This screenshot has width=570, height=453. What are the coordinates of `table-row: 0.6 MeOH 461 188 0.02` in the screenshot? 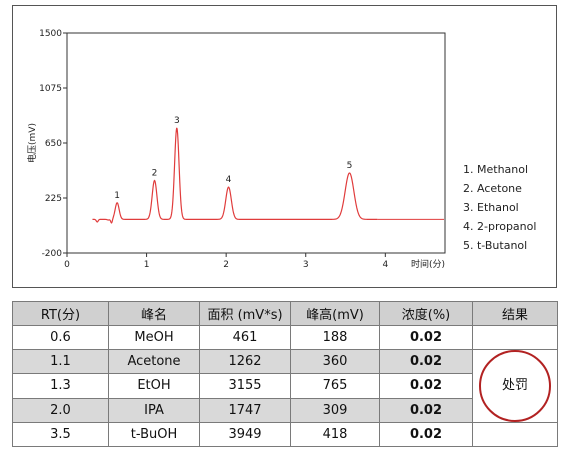 It's located at (285, 337).